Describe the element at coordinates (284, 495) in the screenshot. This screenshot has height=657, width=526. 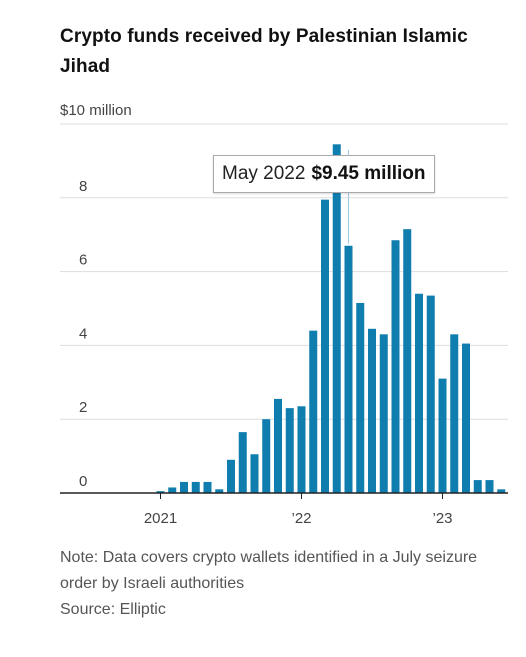
I see `x-axis` at that location.